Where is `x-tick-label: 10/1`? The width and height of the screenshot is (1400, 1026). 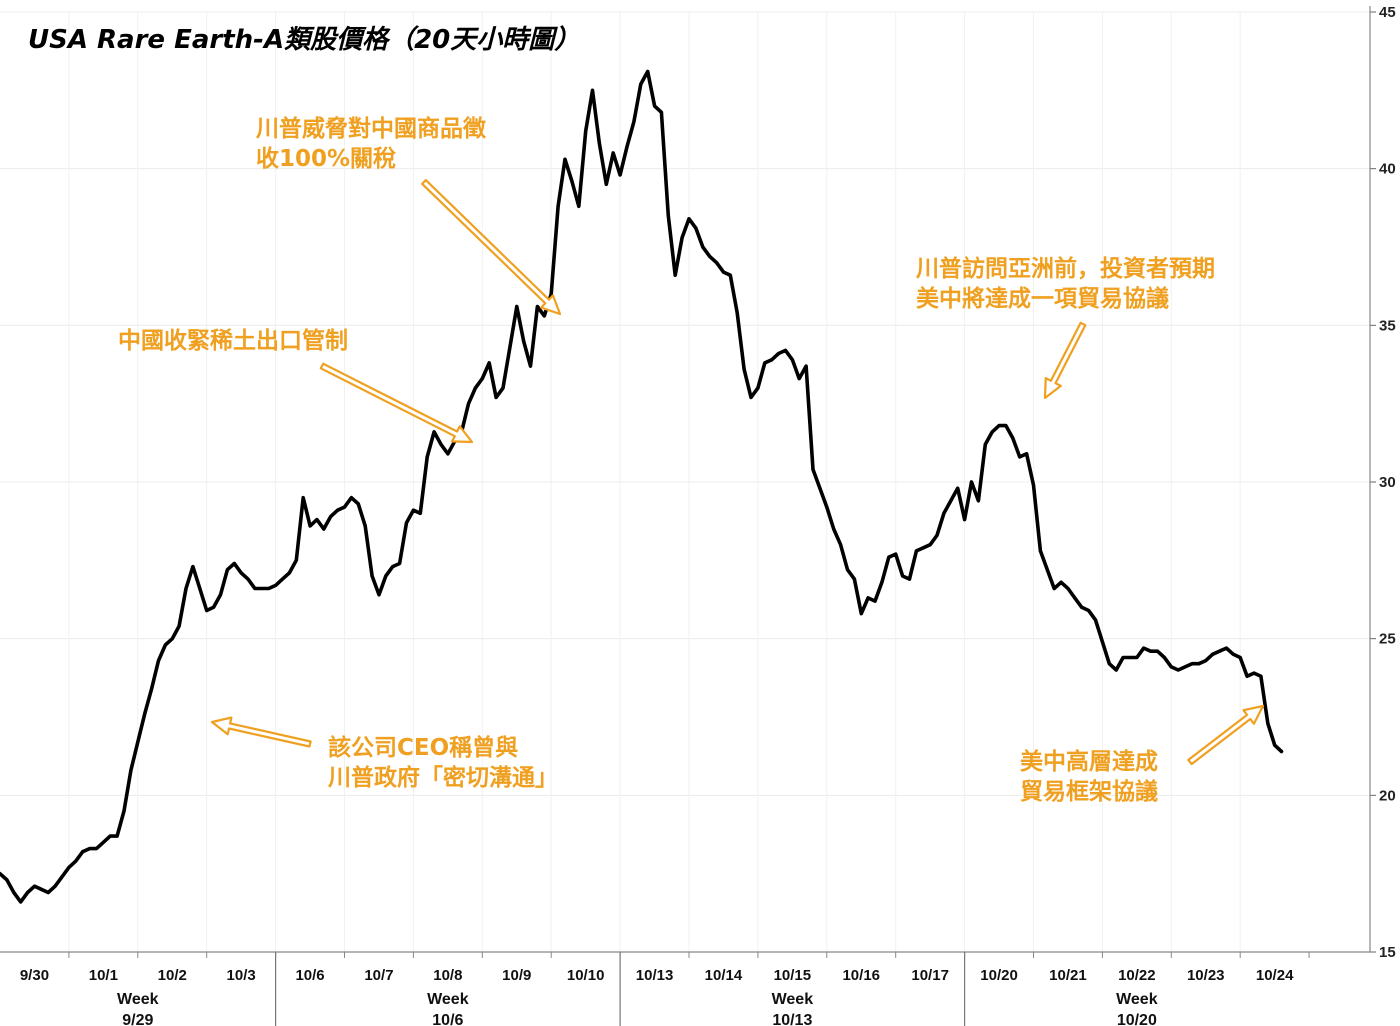 x-tick-label: 10/1 is located at coordinates (103, 975).